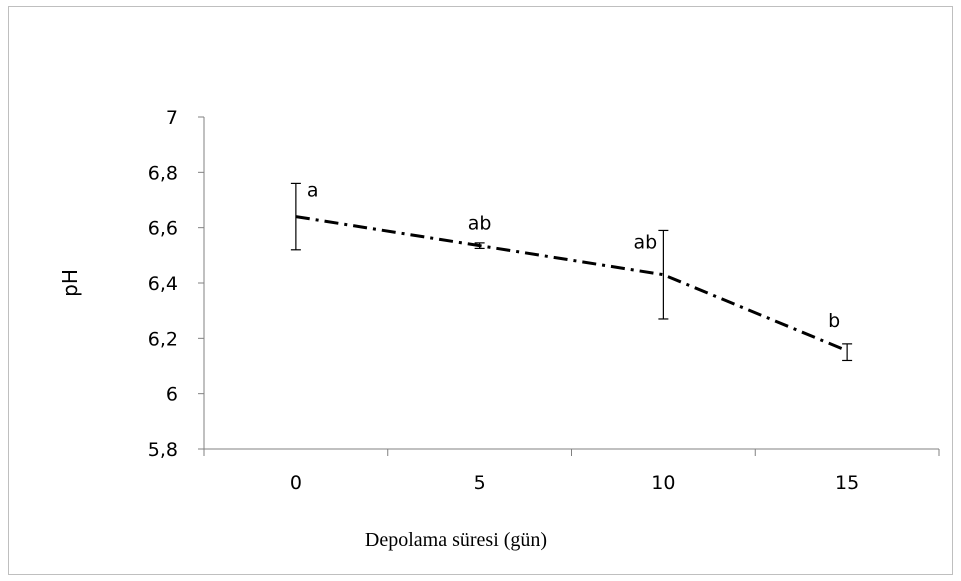 Image resolution: width=961 pixels, height=581 pixels. I want to click on x-ticks: 0 5 10 15, so click(571, 471).